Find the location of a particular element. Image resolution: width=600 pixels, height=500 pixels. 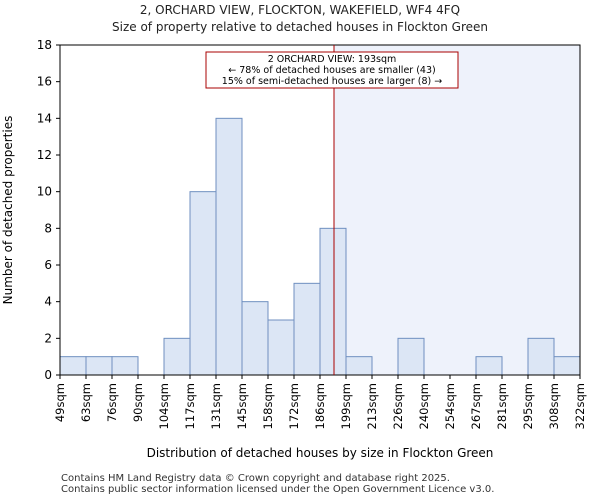

y-tick-label: 8 is located at coordinates (48, 228).